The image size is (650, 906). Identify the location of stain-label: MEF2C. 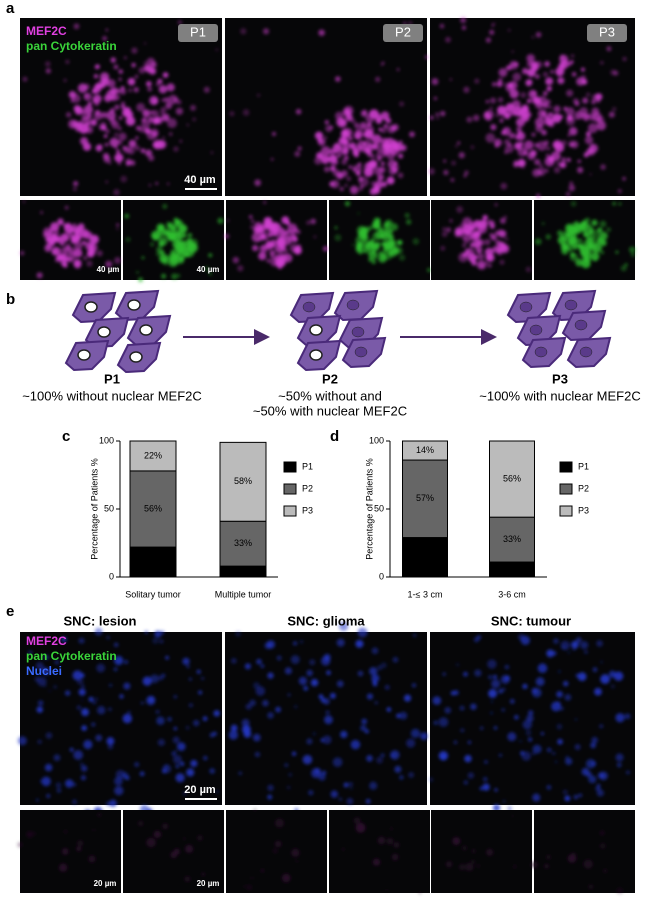
(46, 31).